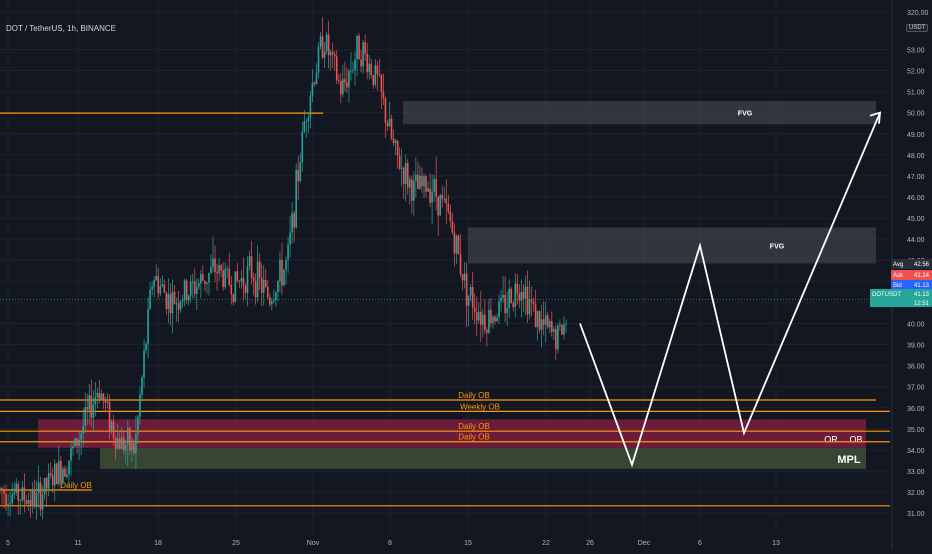  What do you see at coordinates (393, 543) in the screenshot?
I see `time-axis: 5 11 18 25 Nov 8 15 22 26 Dec 6 13` at bounding box center [393, 543].